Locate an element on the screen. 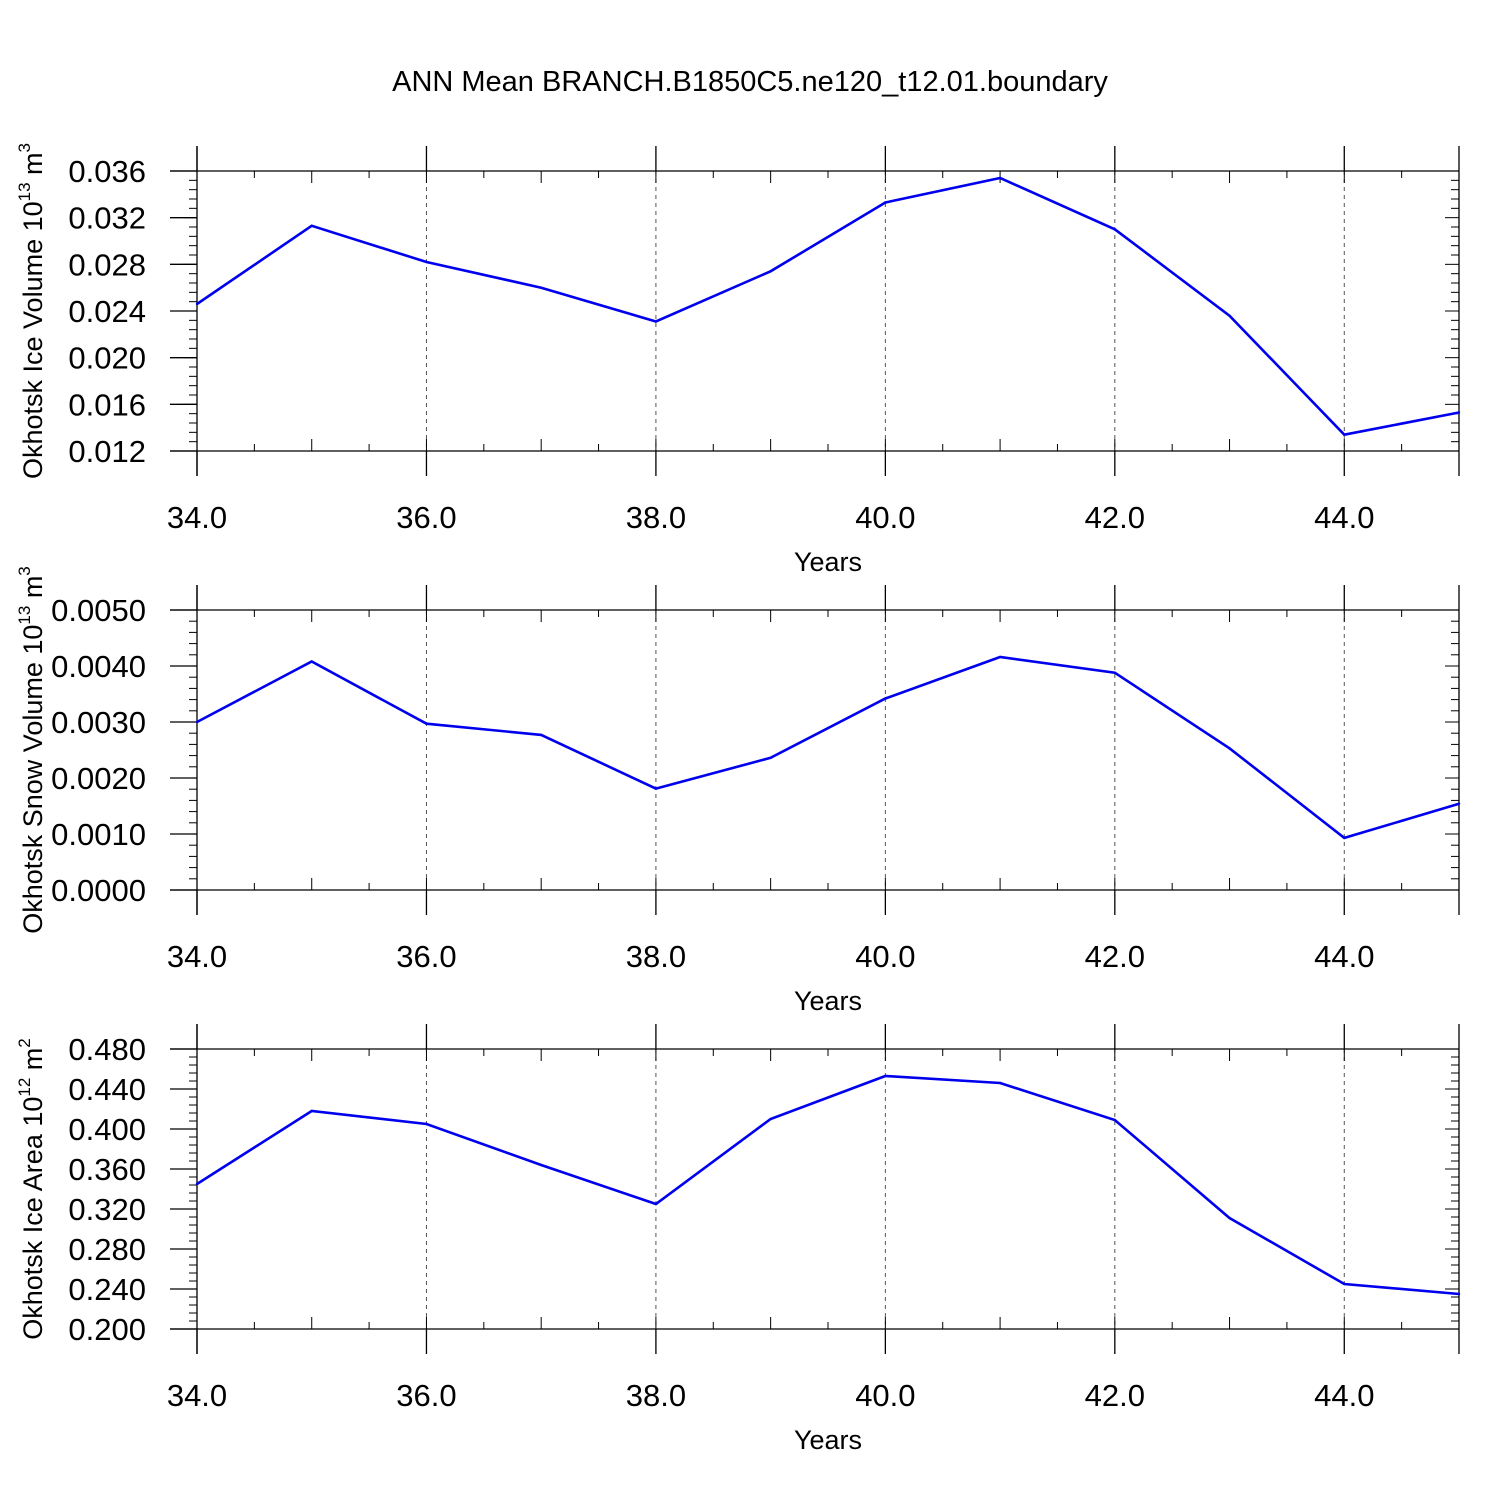 The height and width of the screenshot is (1500, 1500). y-tick-label: 0.200 is located at coordinates (107, 1329).